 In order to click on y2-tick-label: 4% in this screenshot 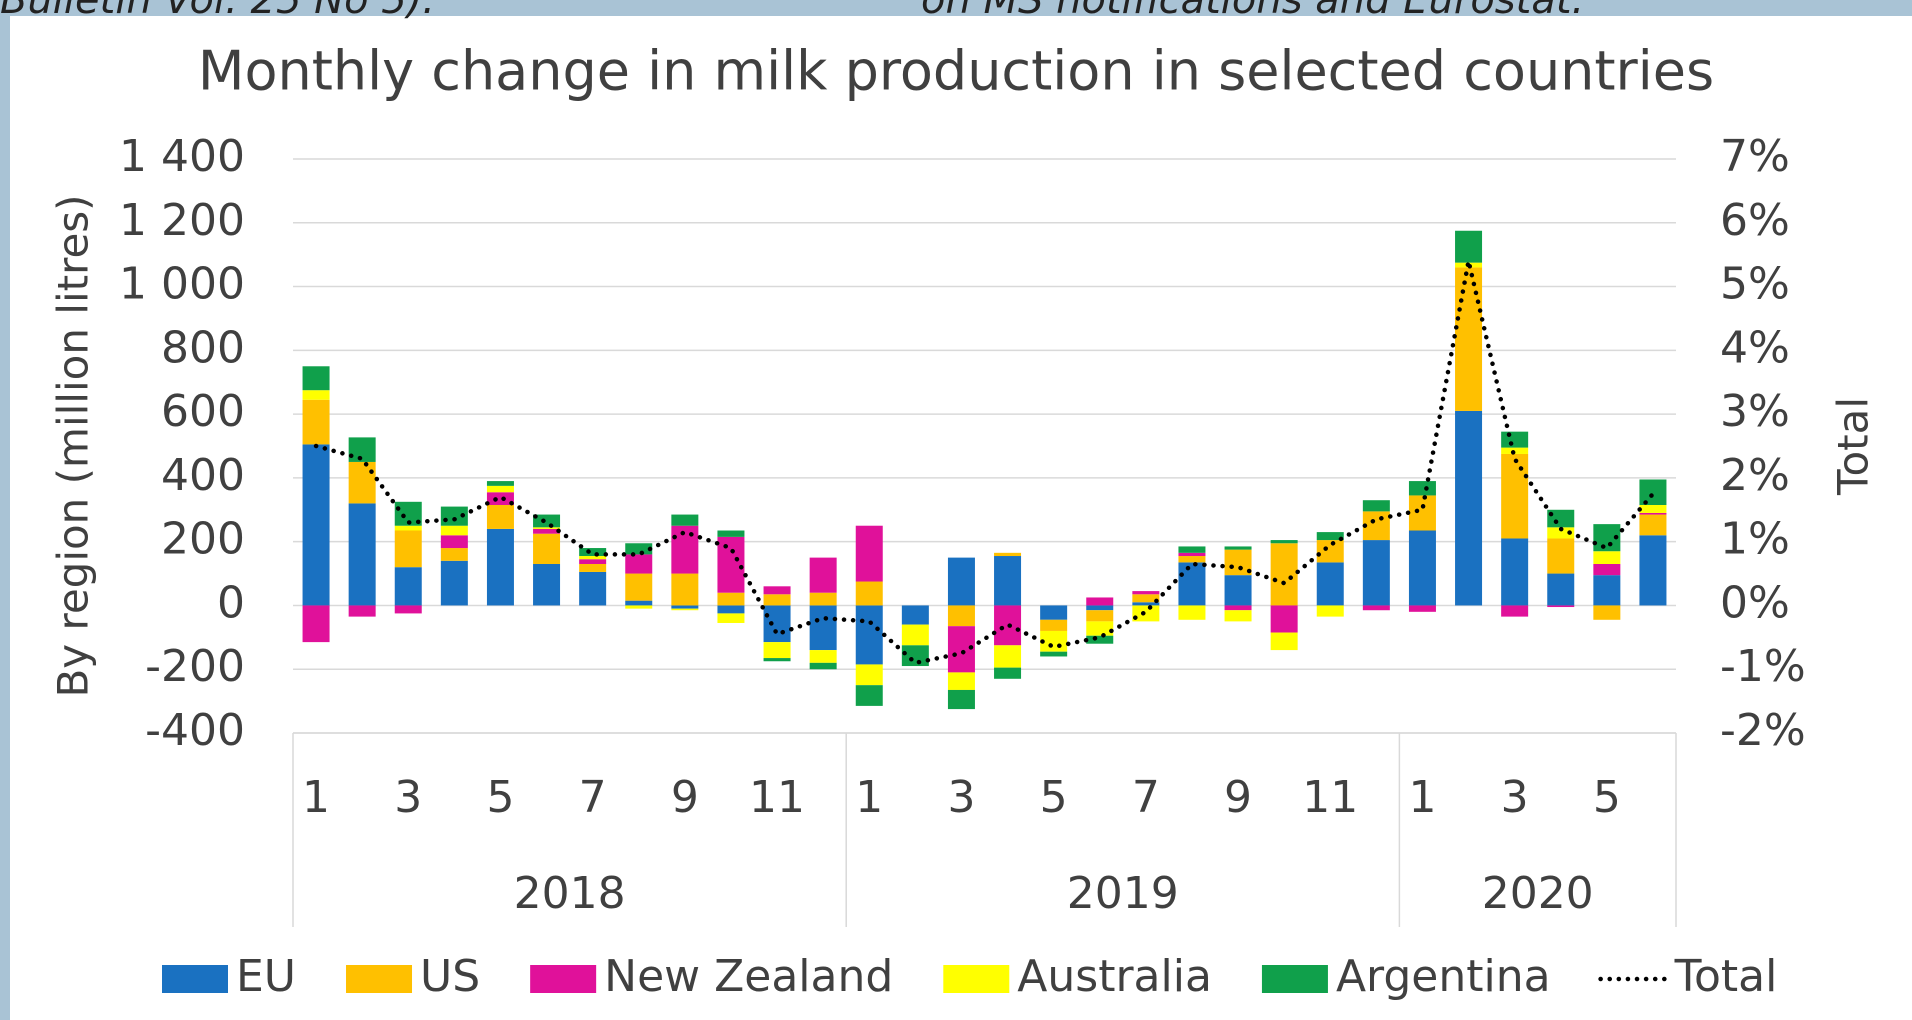, I will do `click(1755, 347)`.